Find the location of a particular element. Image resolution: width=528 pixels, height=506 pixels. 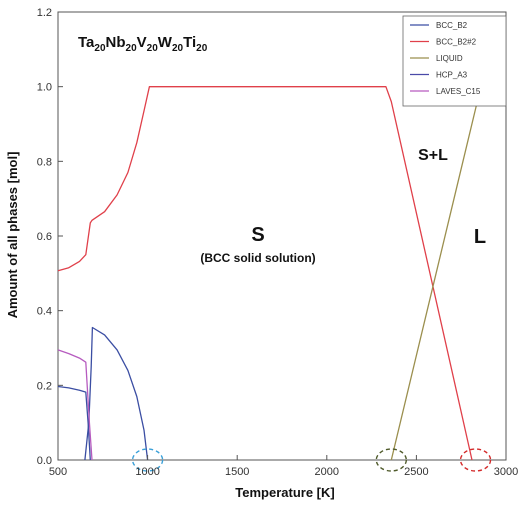

y-axis-ticks: 0.0 0.2 0.4 0.6 0.8 1.0 1.2 is located at coordinates (50, 237).